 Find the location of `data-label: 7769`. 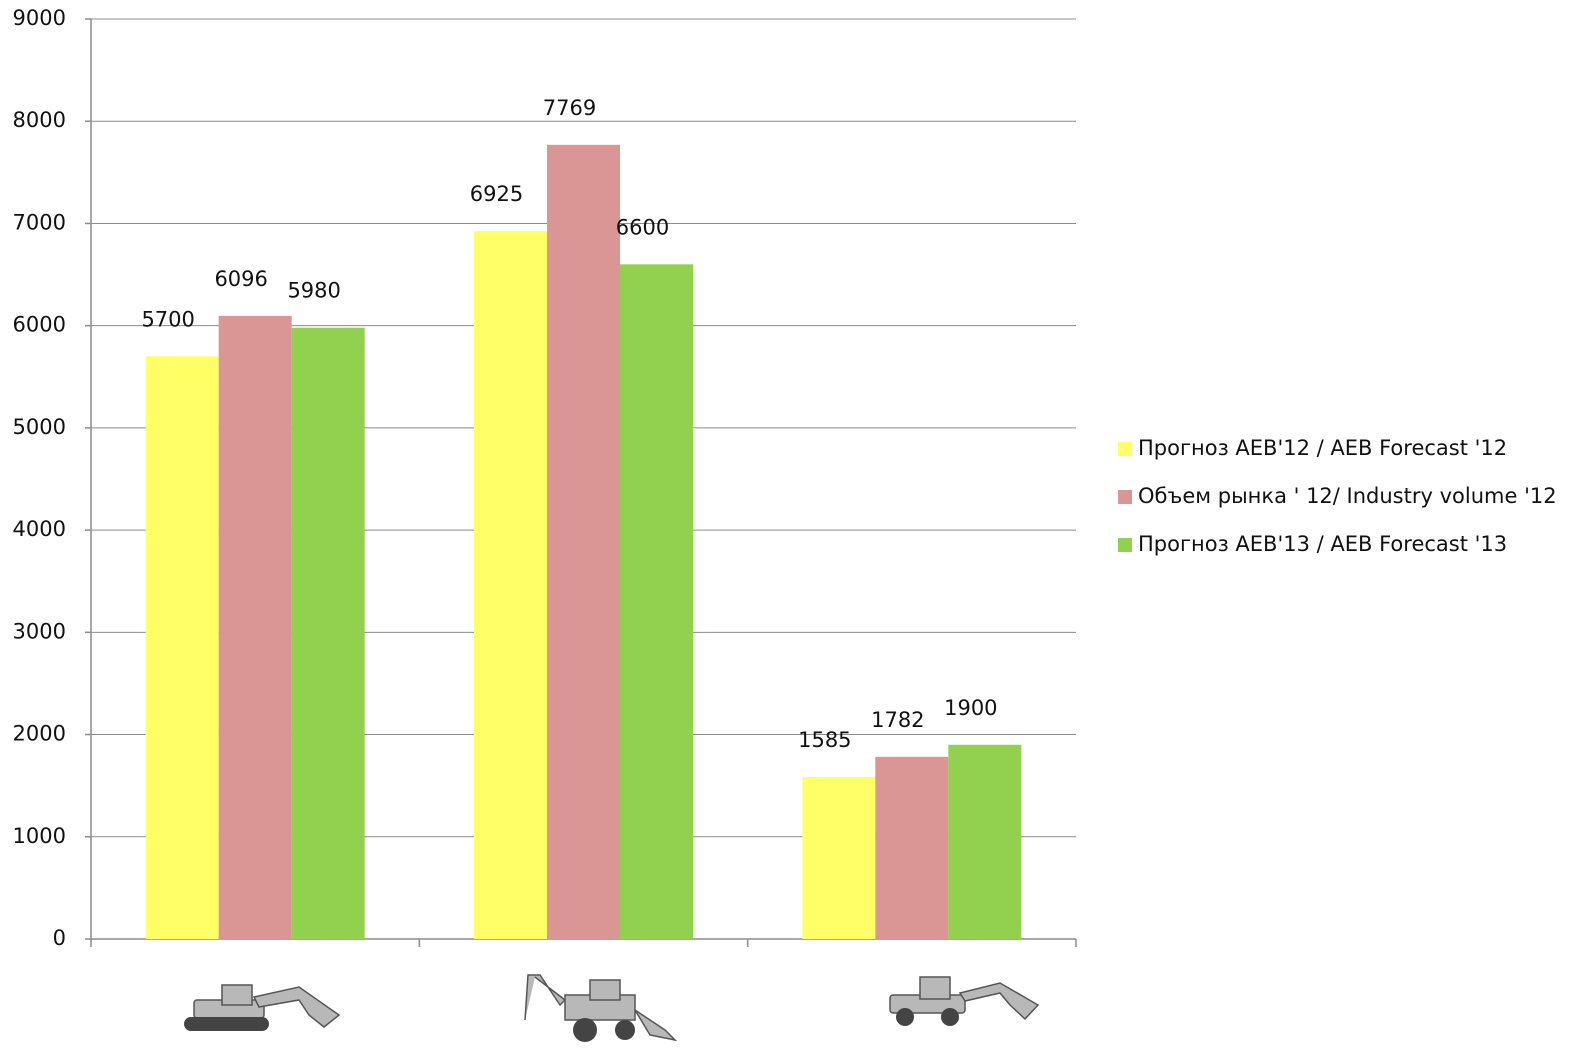

data-label: 7769 is located at coordinates (569, 108).